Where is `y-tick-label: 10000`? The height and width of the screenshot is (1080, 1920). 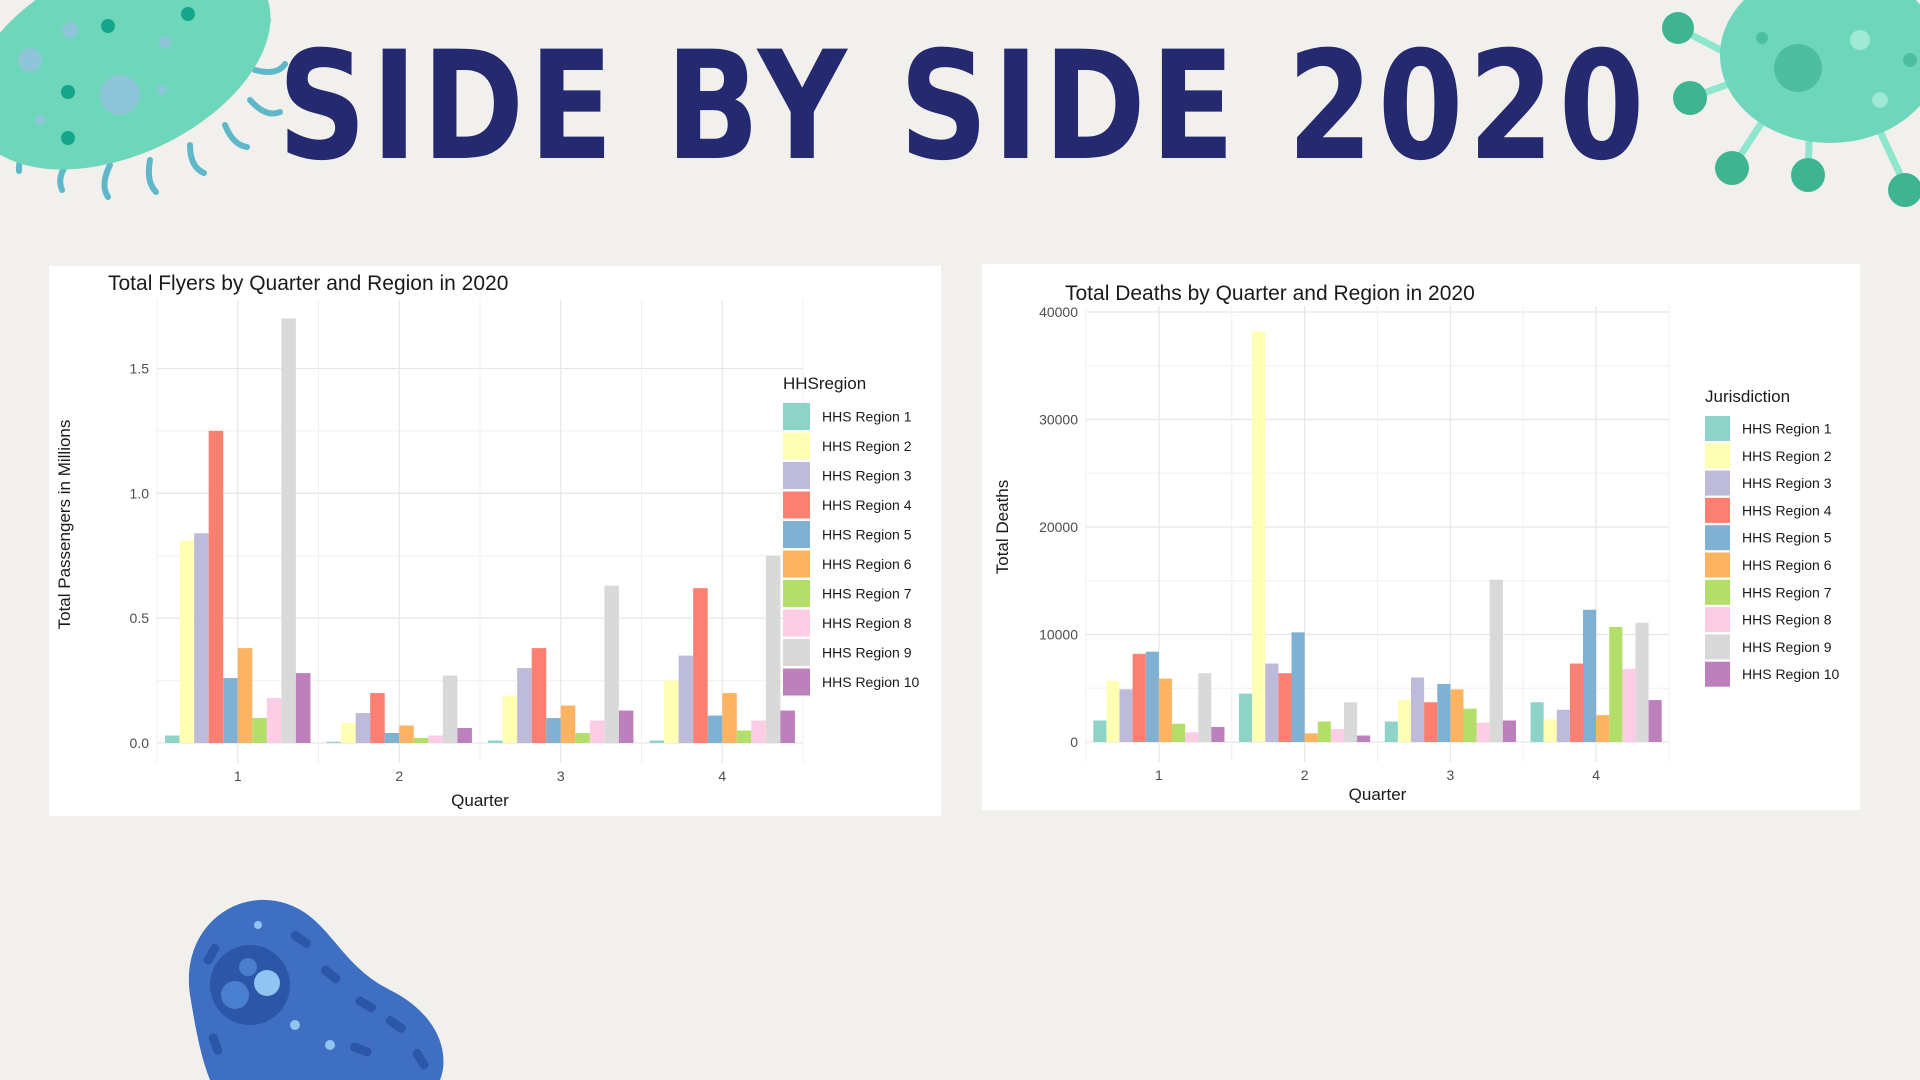 y-tick-label: 10000 is located at coordinates (1058, 635).